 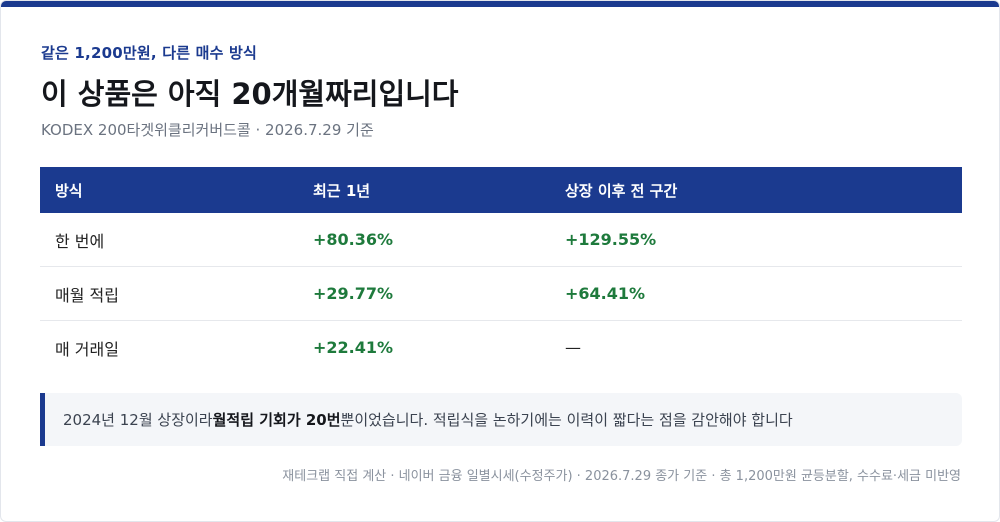 What do you see at coordinates (69, 190) in the screenshot?
I see `column-header-method: 방식` at bounding box center [69, 190].